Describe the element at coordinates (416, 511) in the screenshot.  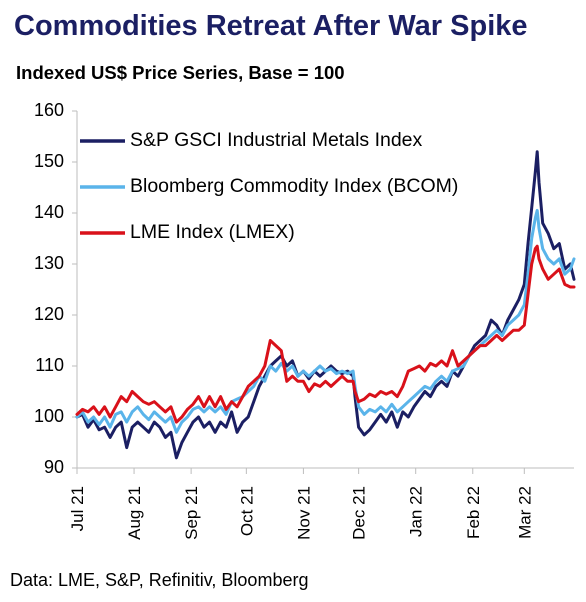
I see `x-tick-label: Jan 22` at that location.